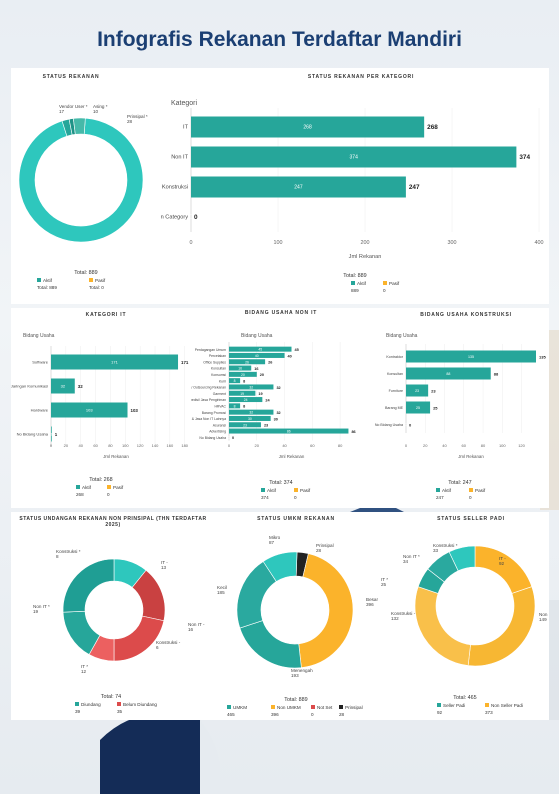 This screenshot has width=559, height=794. I want to click on legend-value-2: 373, so click(489, 712).